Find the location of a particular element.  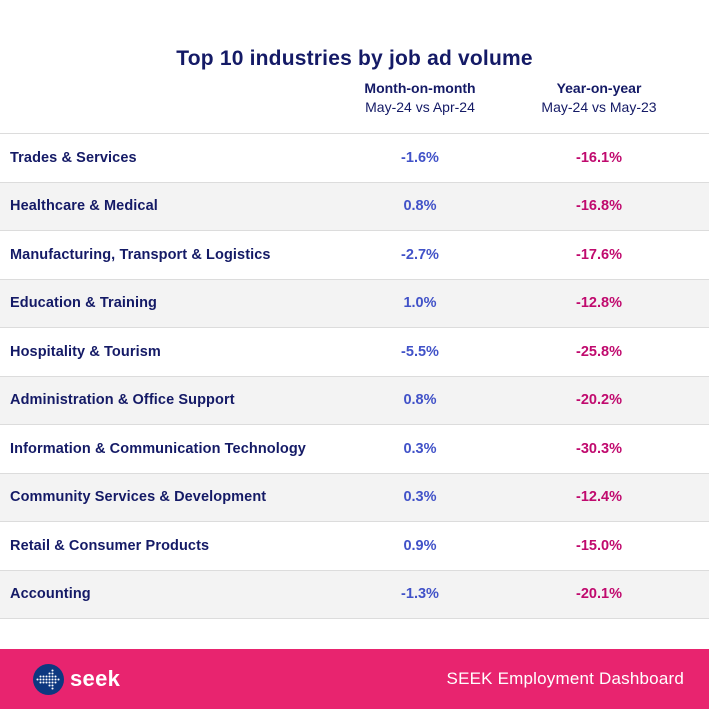

column-header-yoy-sublabel: May-24 vs May-23 is located at coordinates (599, 107).